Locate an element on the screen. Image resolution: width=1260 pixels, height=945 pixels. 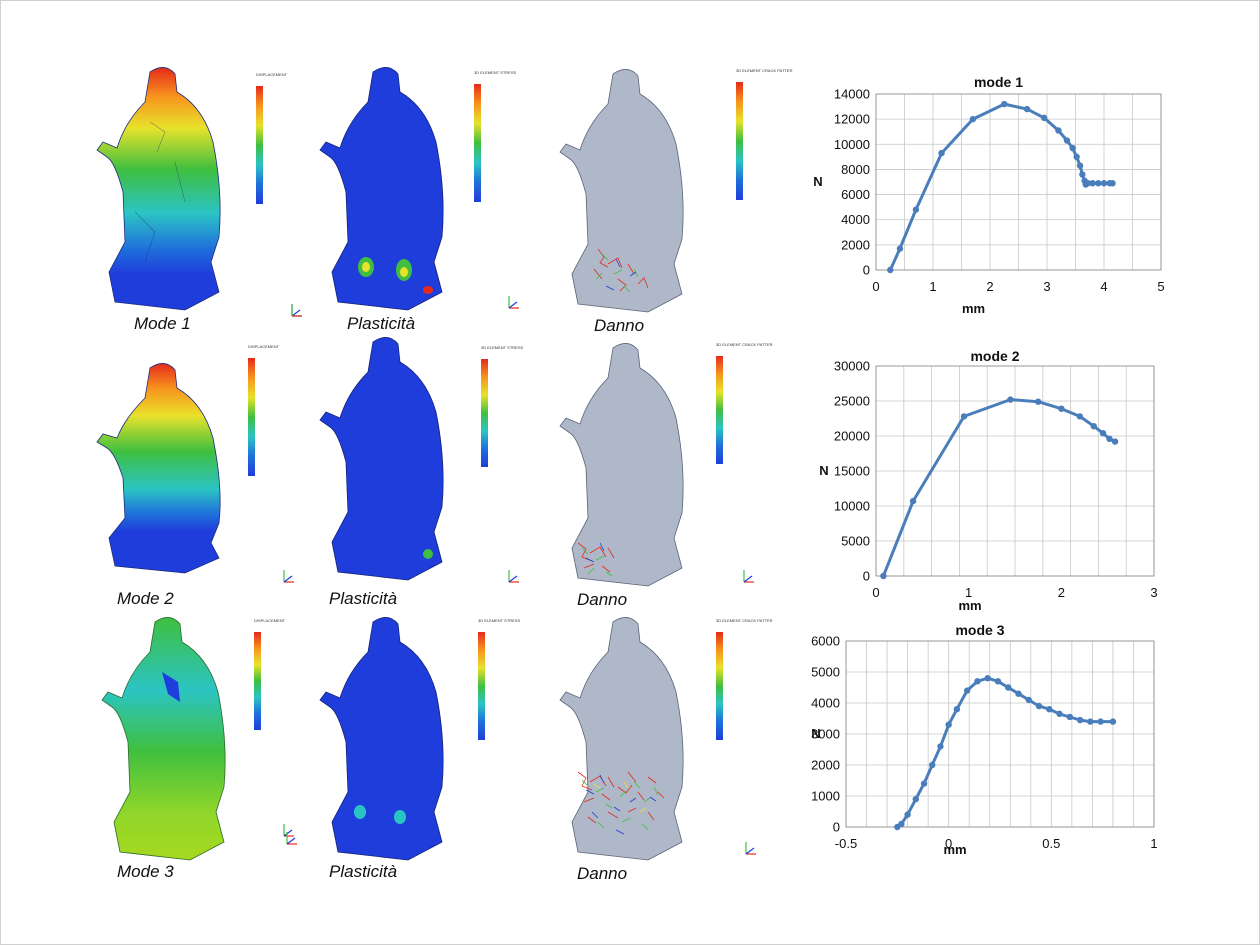
chart-title: mode 1 is located at coordinates (998, 82).